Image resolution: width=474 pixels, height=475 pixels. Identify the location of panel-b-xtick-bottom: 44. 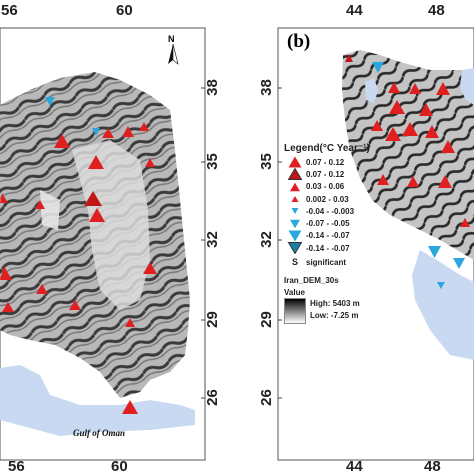
(354, 466).